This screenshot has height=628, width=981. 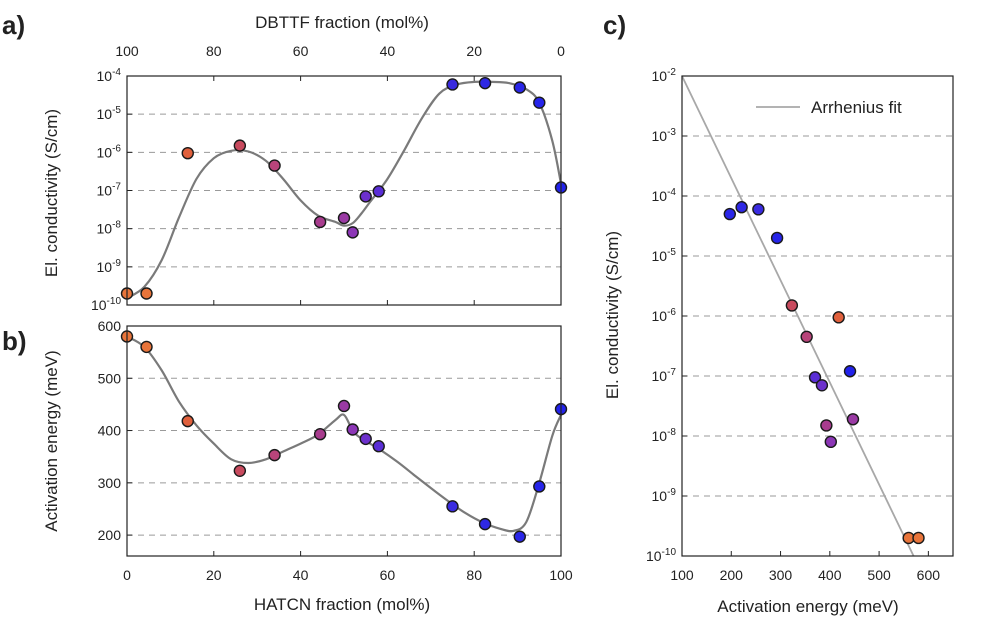 What do you see at coordinates (110, 378) in the screenshot?
I see `y-tick-label: 500` at bounding box center [110, 378].